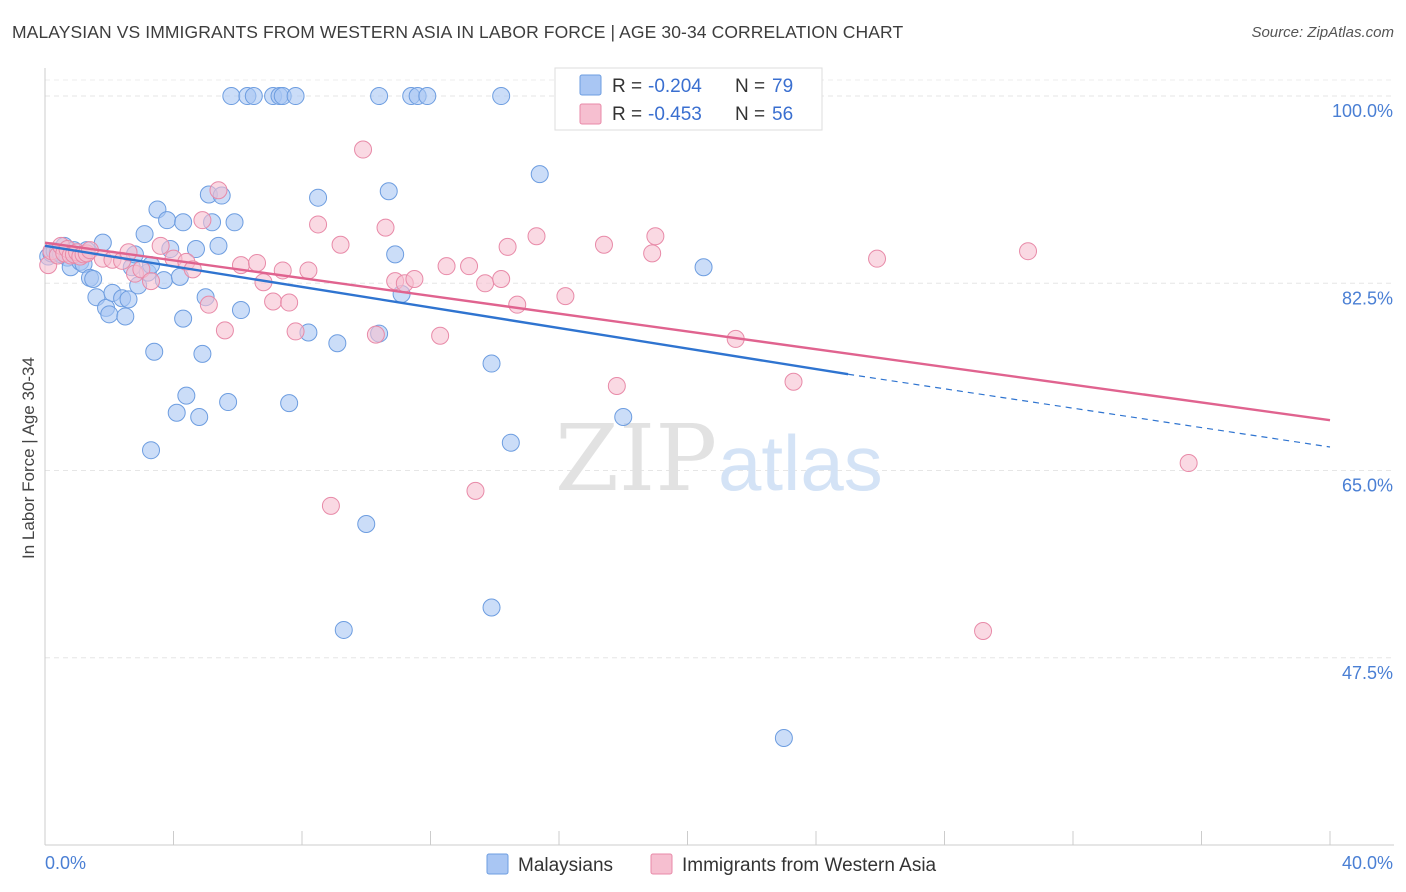 The height and width of the screenshot is (892, 1406). I want to click on legend-r-label-immigrants: R =, so click(627, 114).